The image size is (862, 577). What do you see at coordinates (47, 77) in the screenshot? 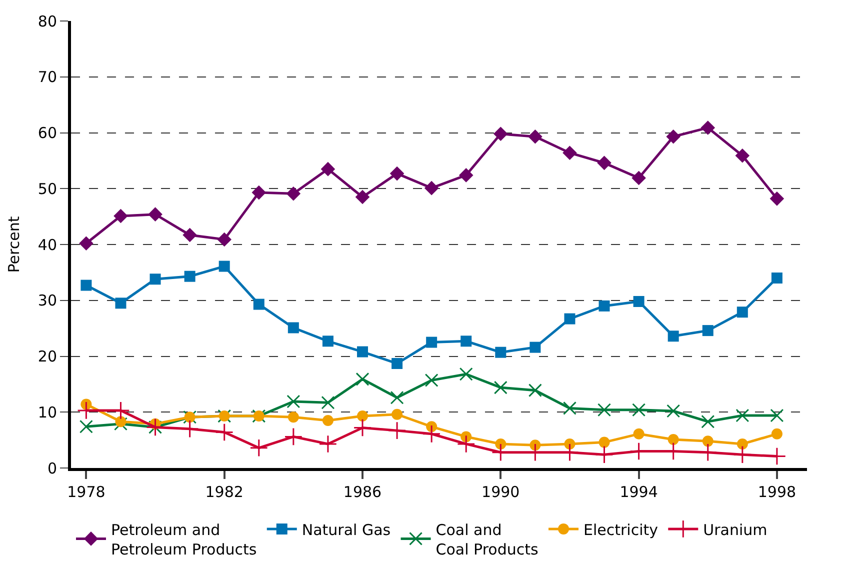
I see `y-tick-label: 70` at bounding box center [47, 77].